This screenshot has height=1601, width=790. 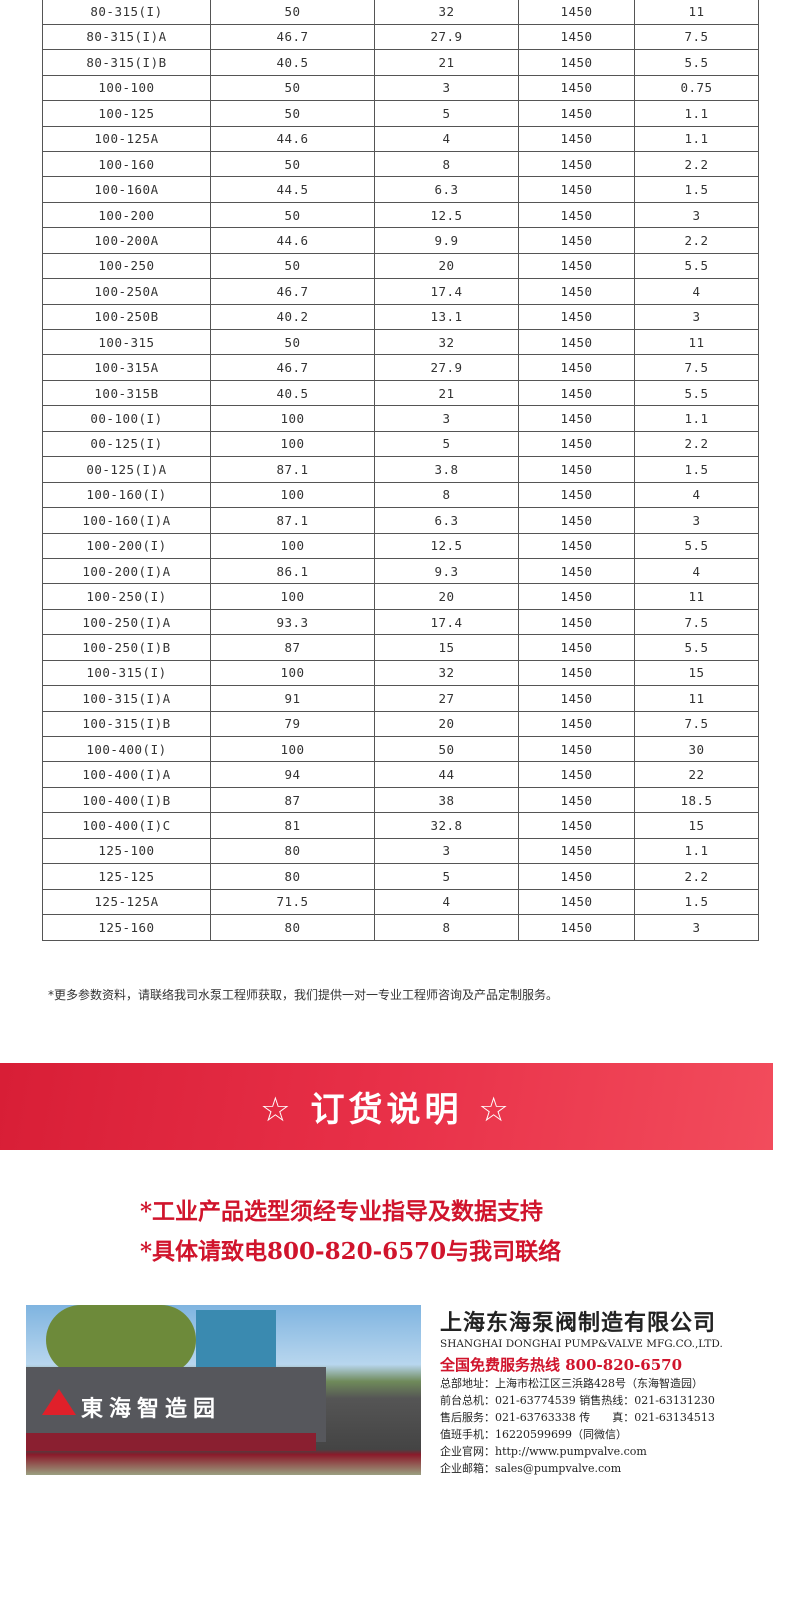 I want to click on table-row: 125-100 80 3 1450 1.1, so click(x=400, y=851).